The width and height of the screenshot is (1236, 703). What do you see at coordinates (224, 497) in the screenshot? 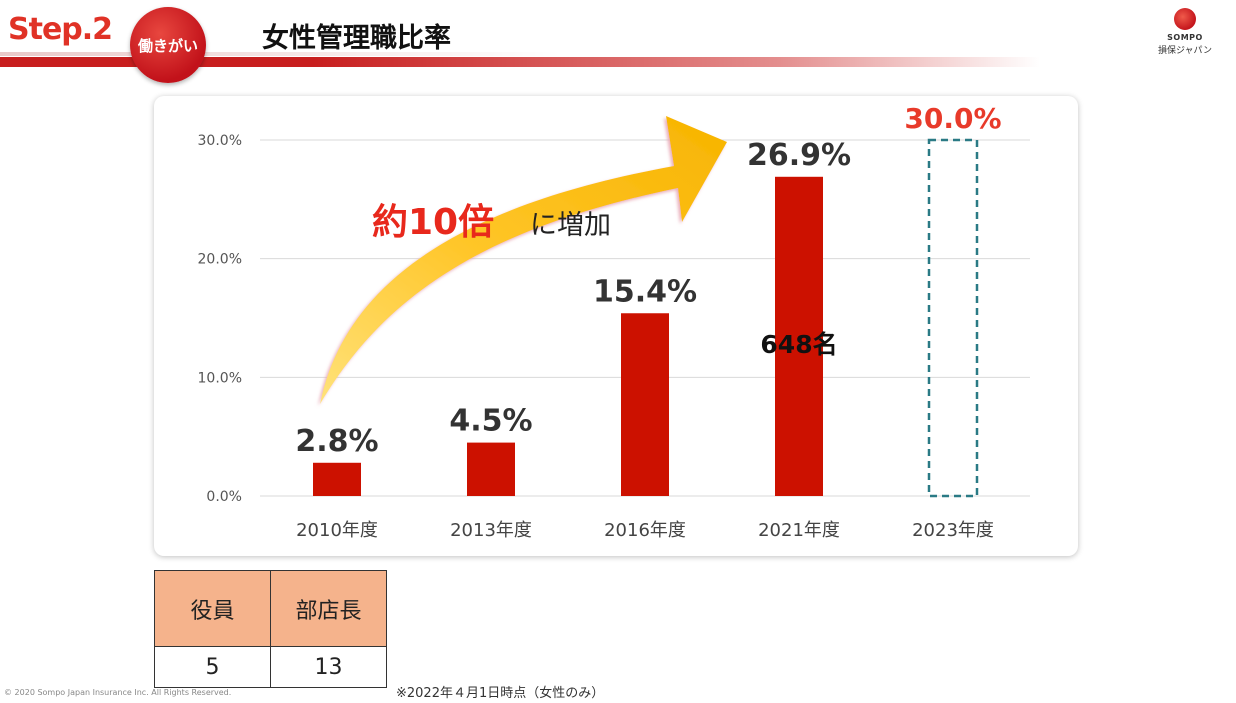
I see `y-tick-label: 0.0%` at bounding box center [224, 497].